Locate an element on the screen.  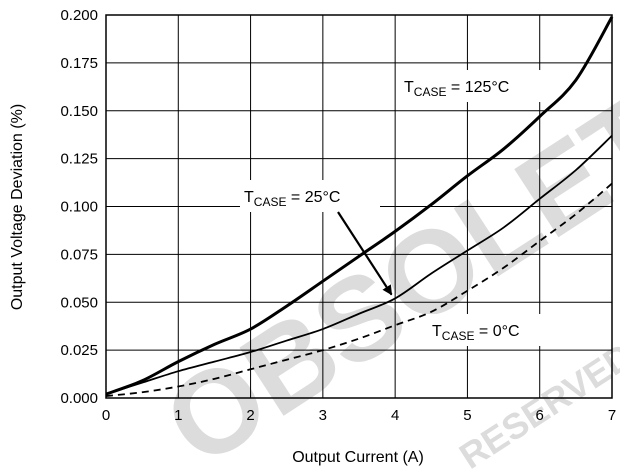
x-tick-label: 5 is located at coordinates (467, 415).